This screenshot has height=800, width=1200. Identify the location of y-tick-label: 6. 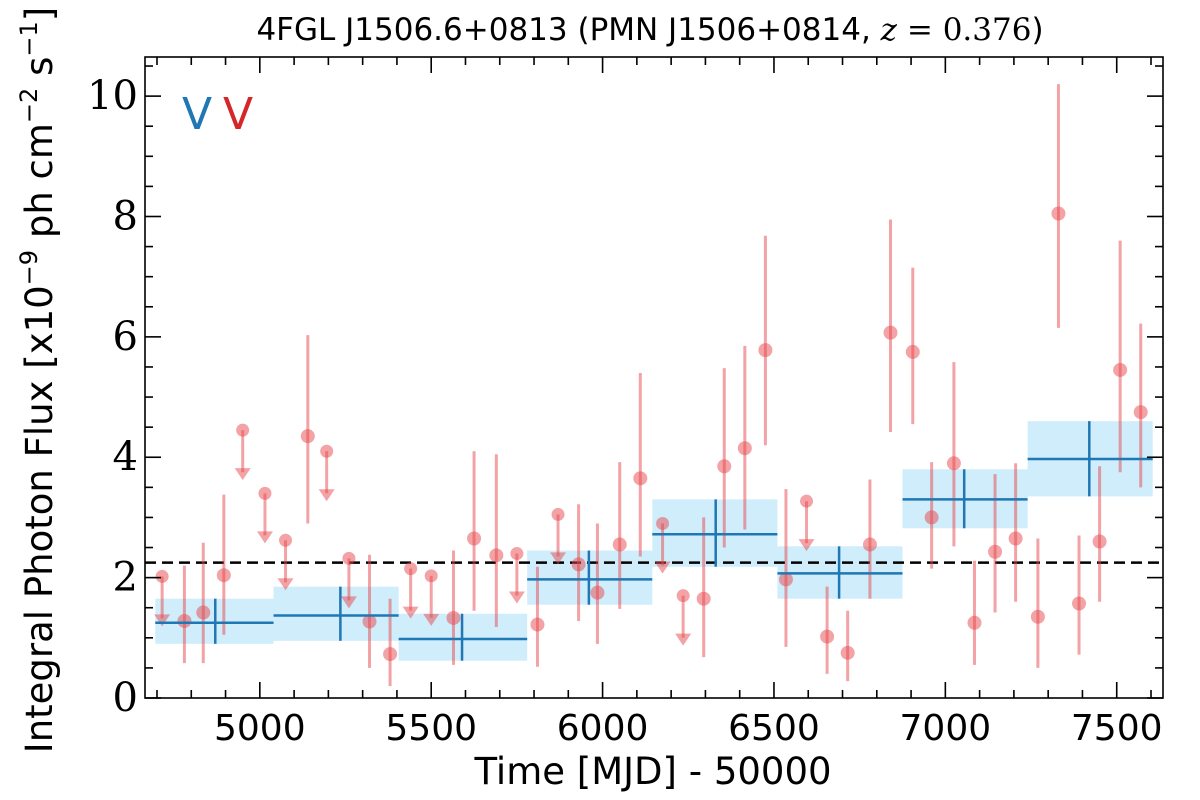
(125, 337).